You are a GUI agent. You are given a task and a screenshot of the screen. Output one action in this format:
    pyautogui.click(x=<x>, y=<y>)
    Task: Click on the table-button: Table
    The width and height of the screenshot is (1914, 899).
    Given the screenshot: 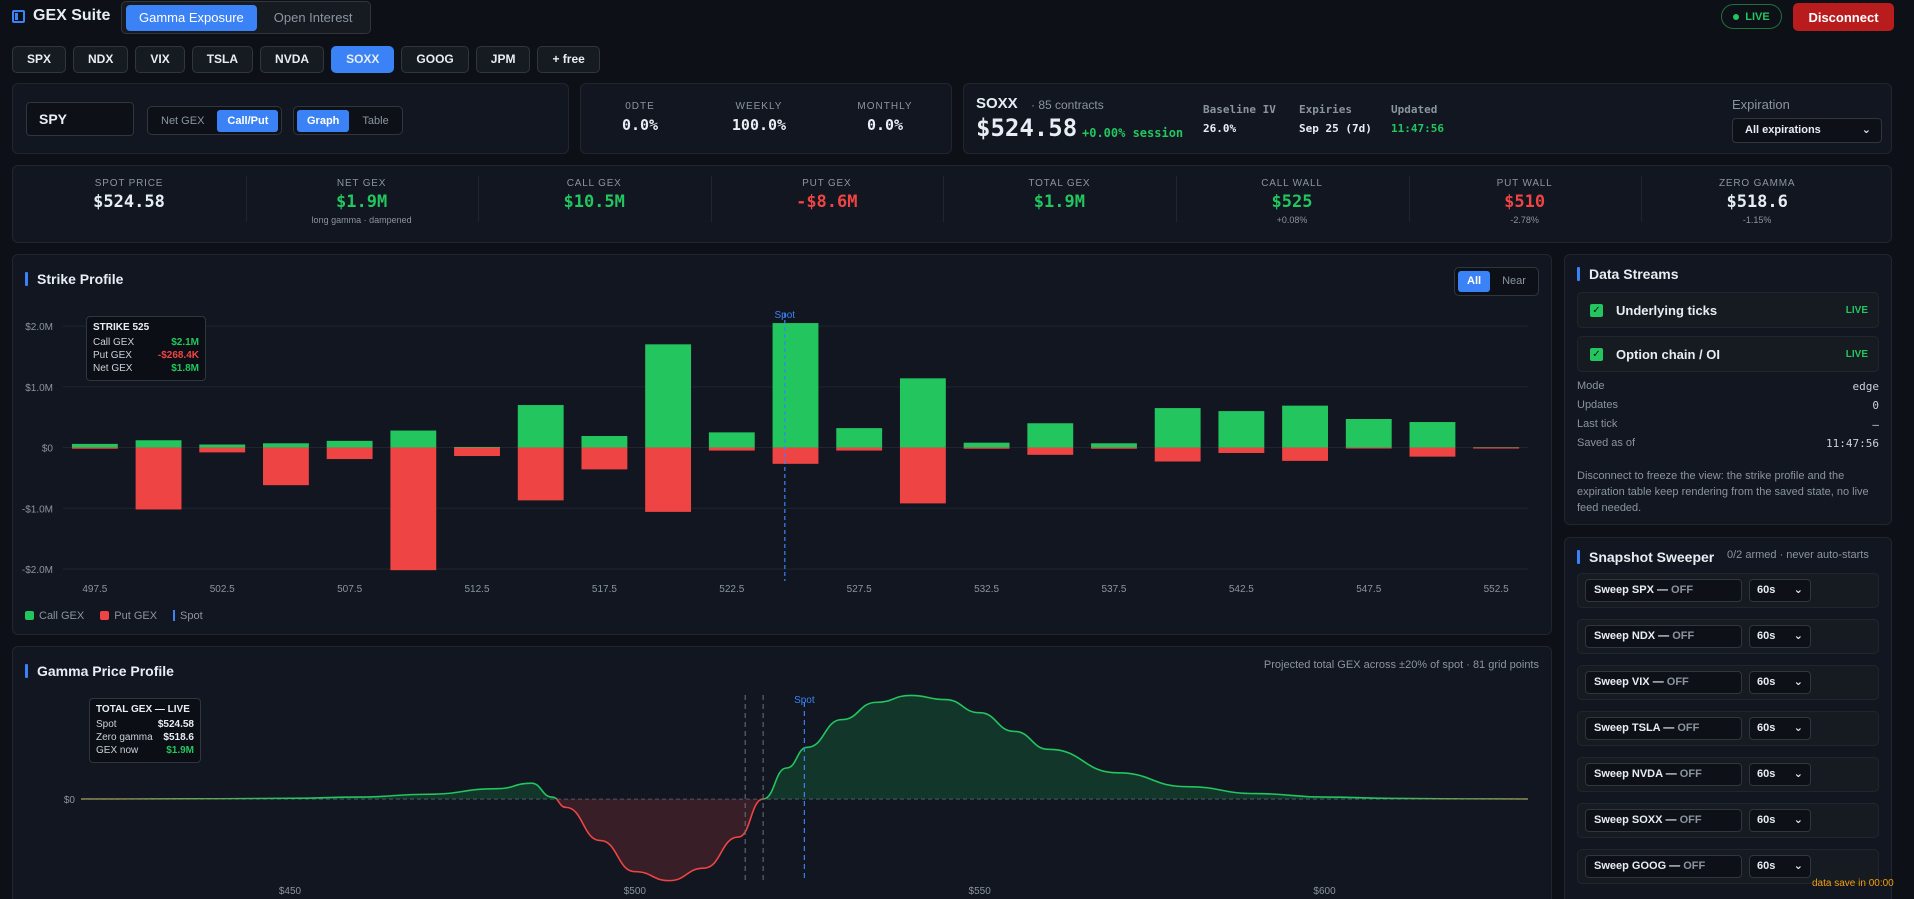 What is the action you would take?
    pyautogui.click(x=375, y=120)
    